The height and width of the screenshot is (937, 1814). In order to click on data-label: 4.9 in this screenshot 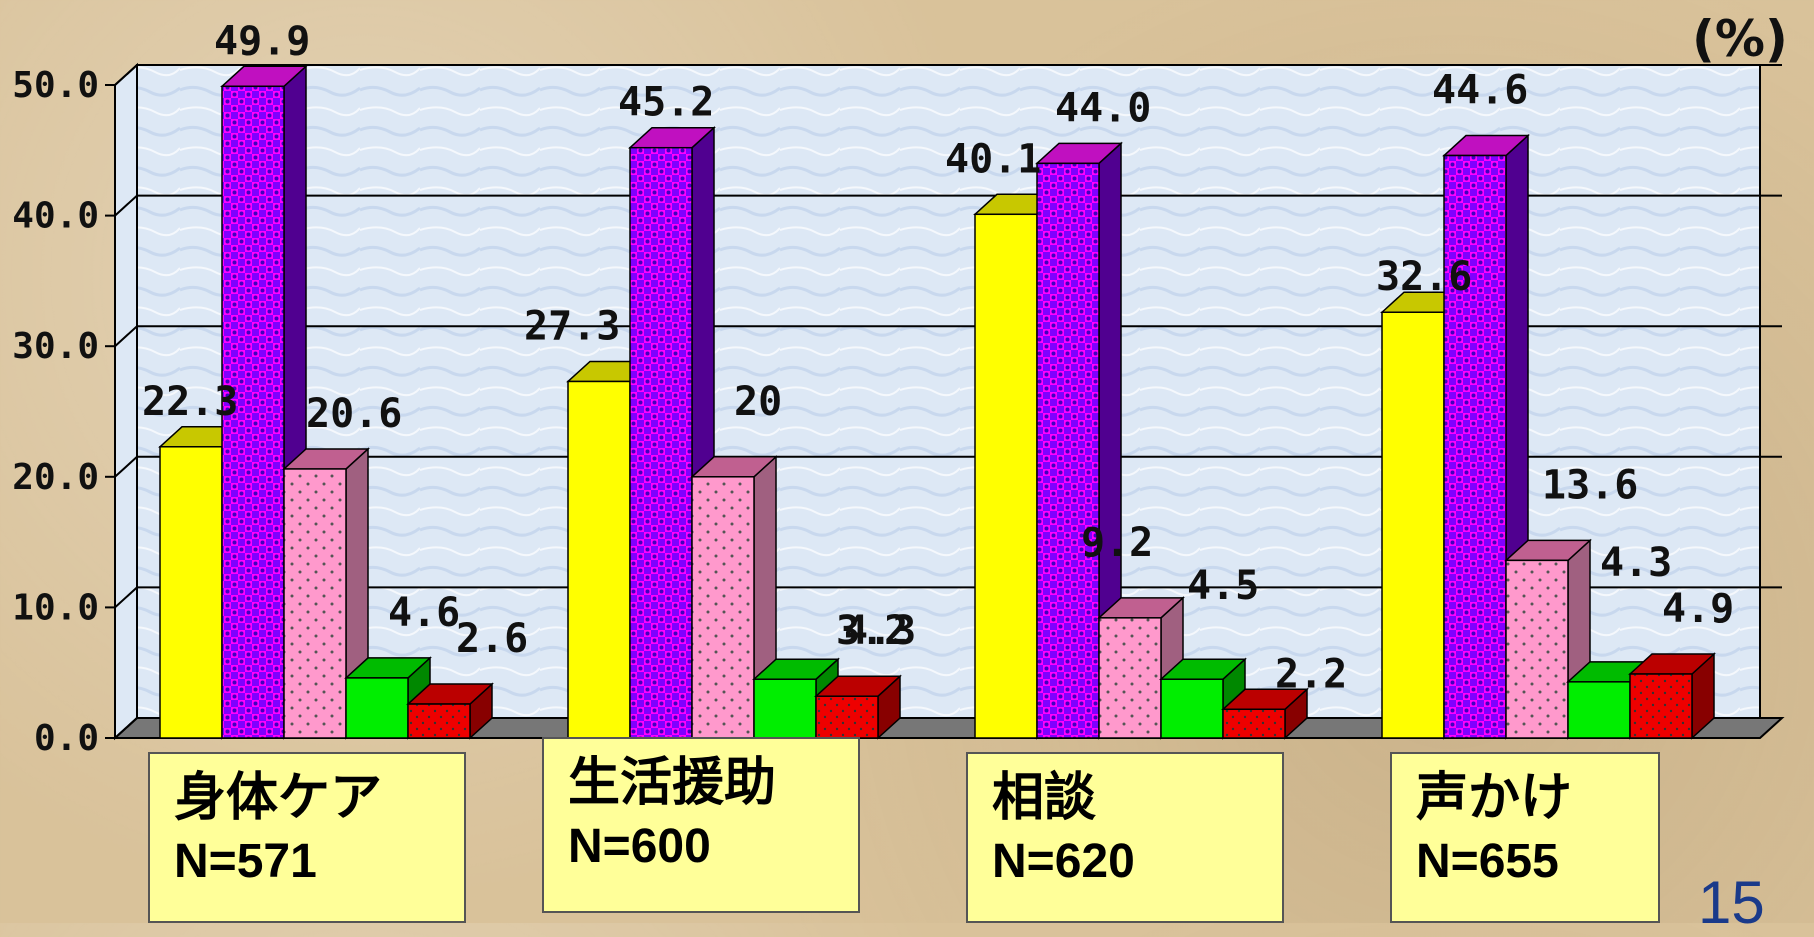, I will do `click(1698, 609)`.